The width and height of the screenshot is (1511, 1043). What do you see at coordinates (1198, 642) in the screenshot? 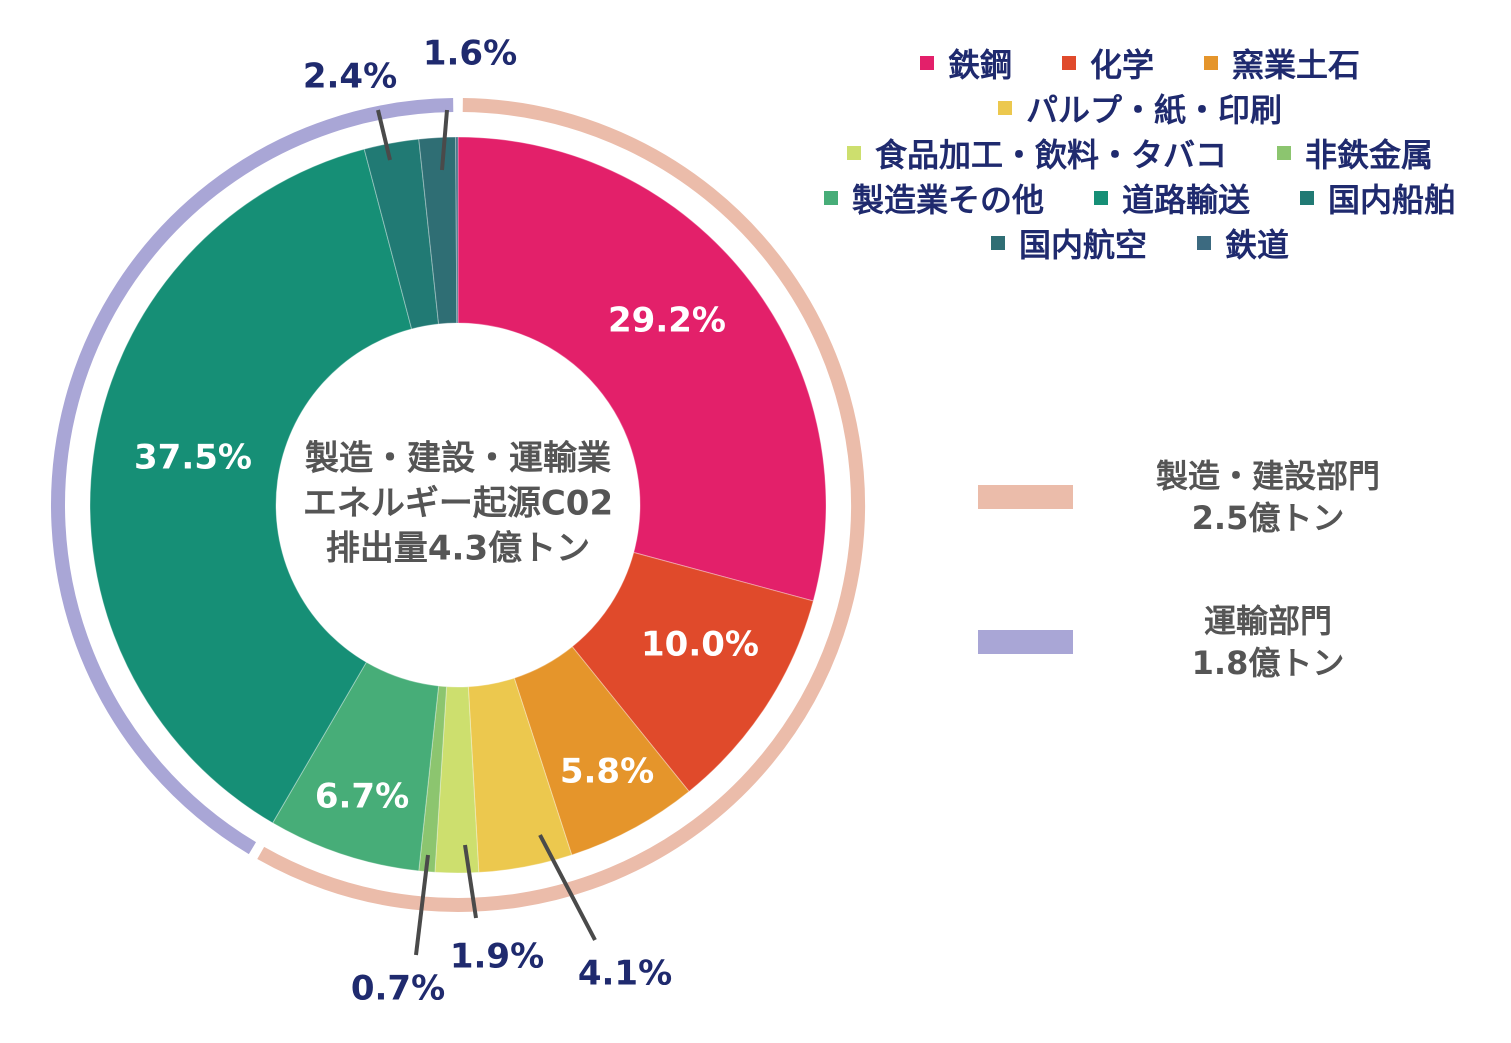
I see `group-legend-transport: 運輸部門 1.8億トン` at bounding box center [1198, 642].